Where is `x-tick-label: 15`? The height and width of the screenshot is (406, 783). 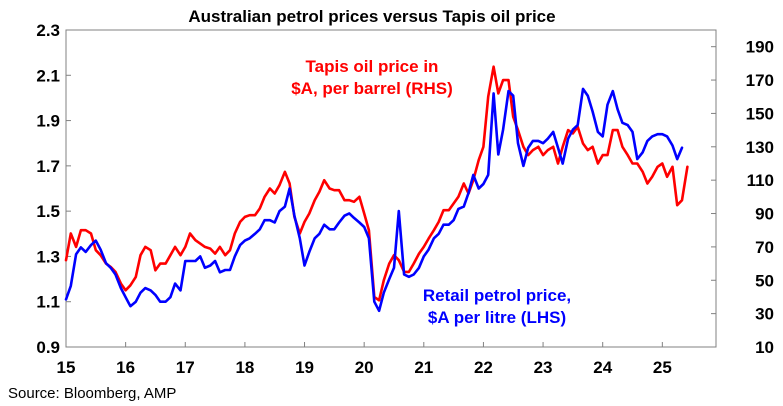 x-tick-label: 15 is located at coordinates (66, 367).